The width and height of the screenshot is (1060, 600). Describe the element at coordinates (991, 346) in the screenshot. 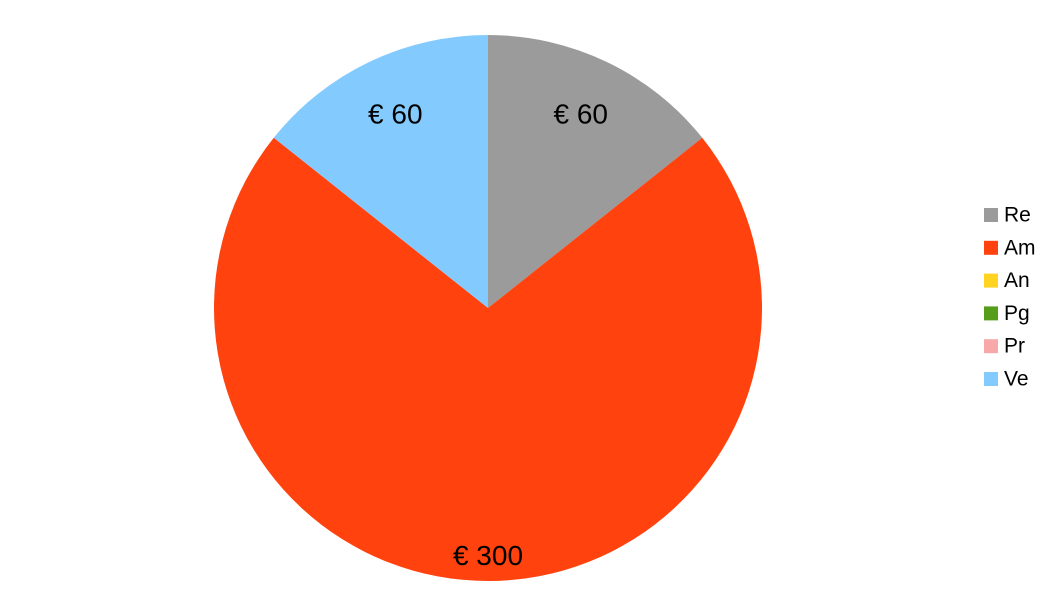

I see `legend-swatch-pr` at that location.